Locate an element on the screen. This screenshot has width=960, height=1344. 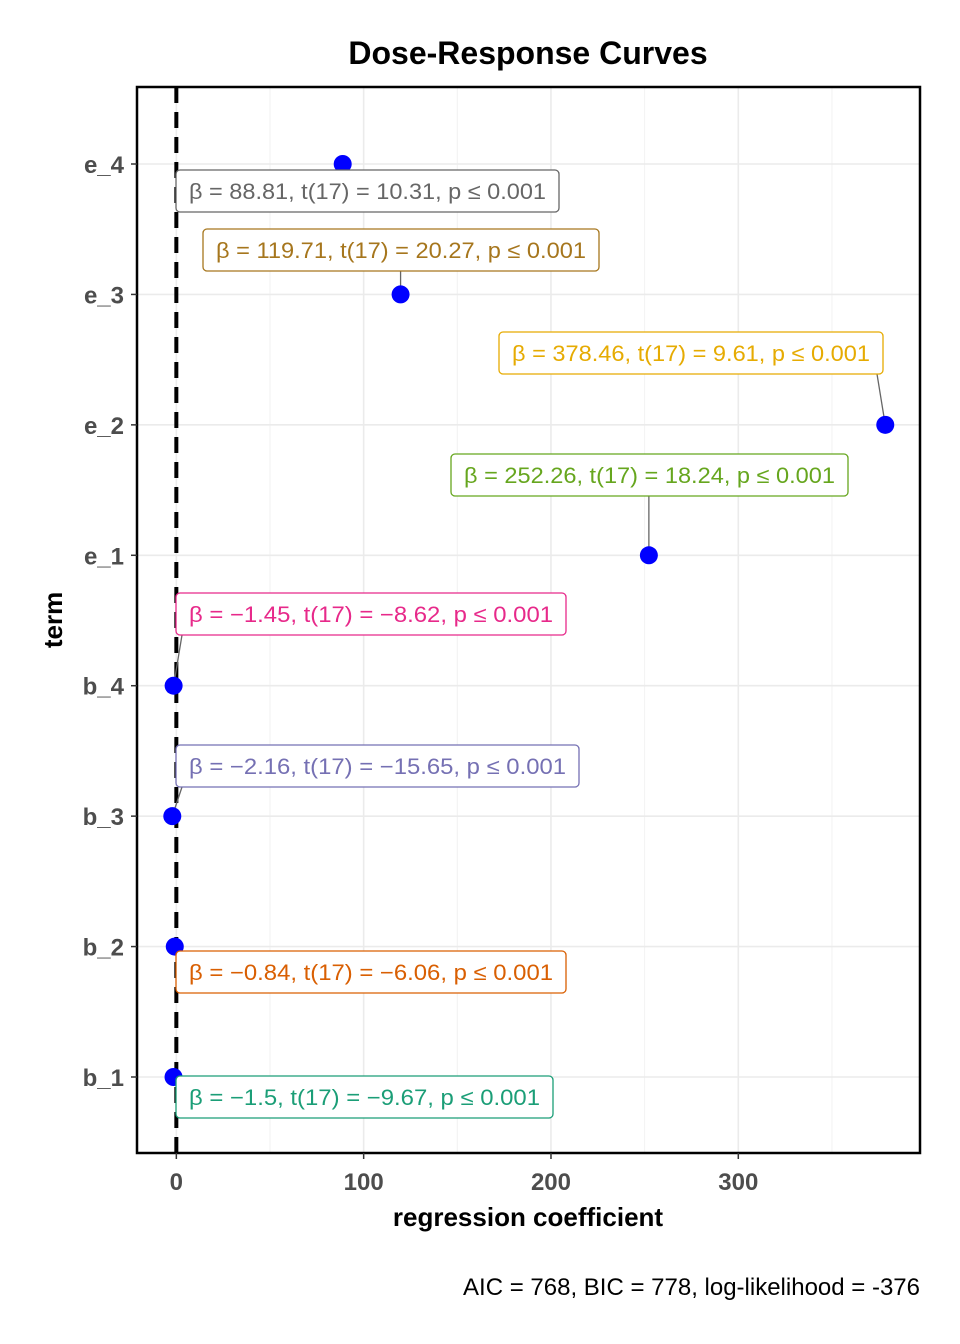
point-label-text: β = −2.16, t(17) = −15.65, p ≤ 0.001 is located at coordinates (377, 766).